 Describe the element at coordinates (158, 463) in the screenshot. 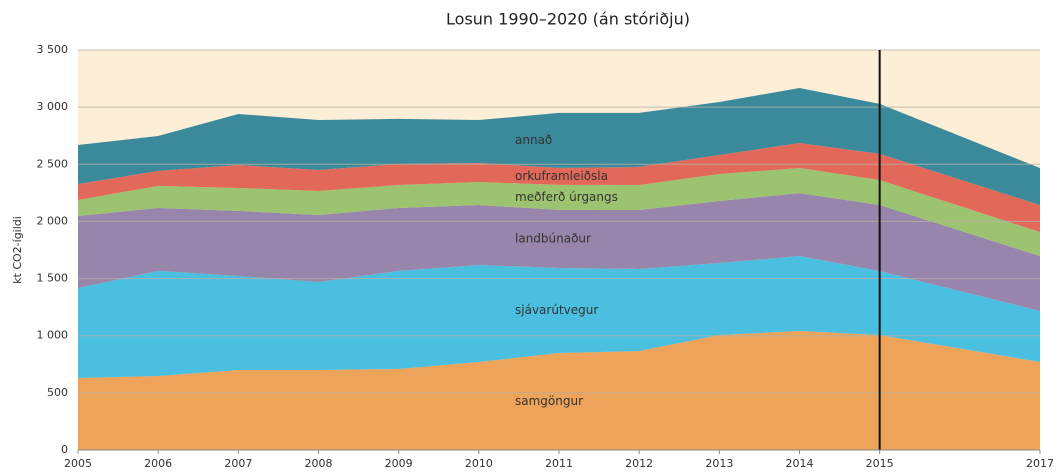

I see `x-tick-label: 2006` at that location.